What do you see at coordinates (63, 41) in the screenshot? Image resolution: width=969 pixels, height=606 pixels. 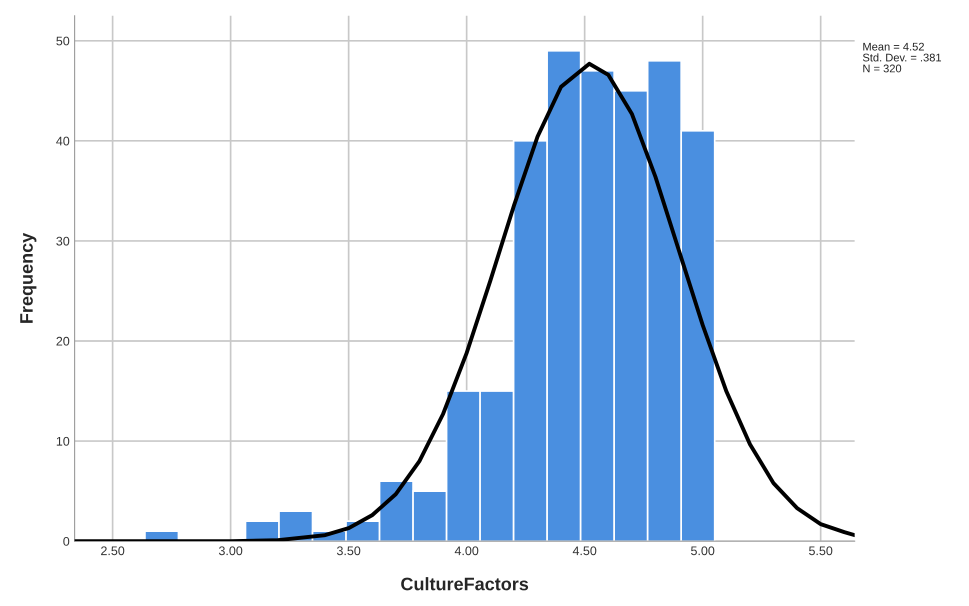 I see `y-tick-label: 50` at bounding box center [63, 41].